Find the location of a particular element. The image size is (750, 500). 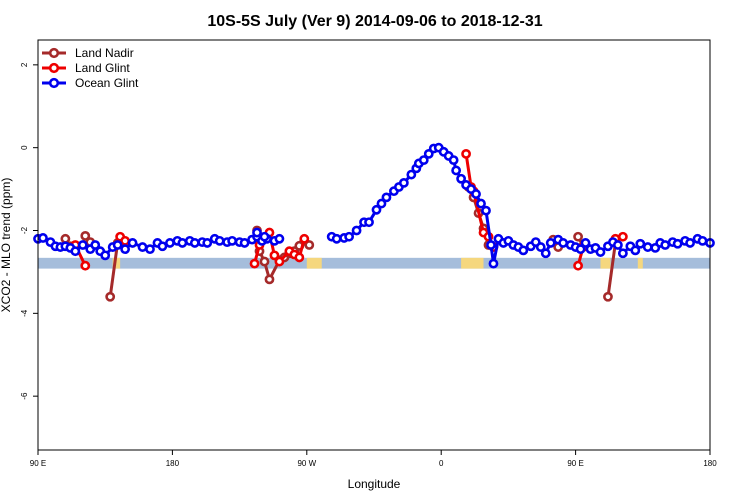

y-axis: 2 0 -2 -4 -6 is located at coordinates (29, 231).